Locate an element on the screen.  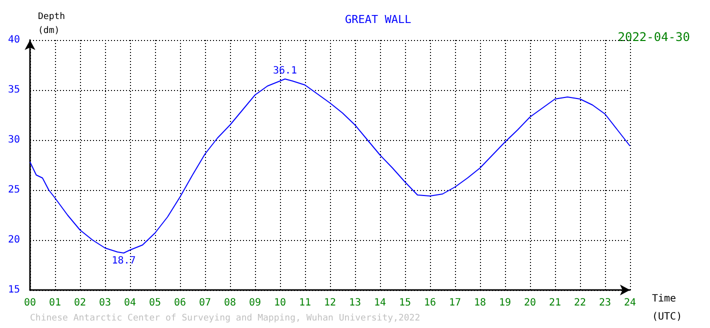
text: Chinese Antarctic Center of Surveying and Mapping, Wuhan University,2022 is located at coordinates (225, 319).